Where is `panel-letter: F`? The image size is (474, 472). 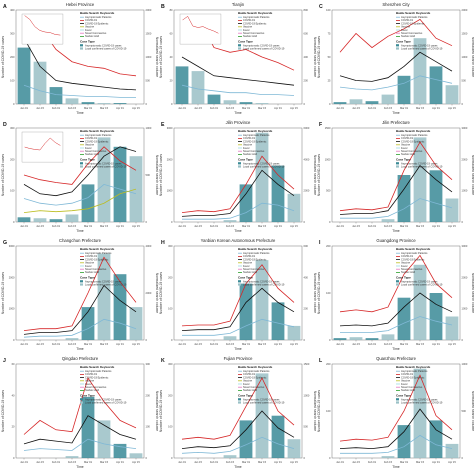 panel-letter: F is located at coordinates (320, 125).